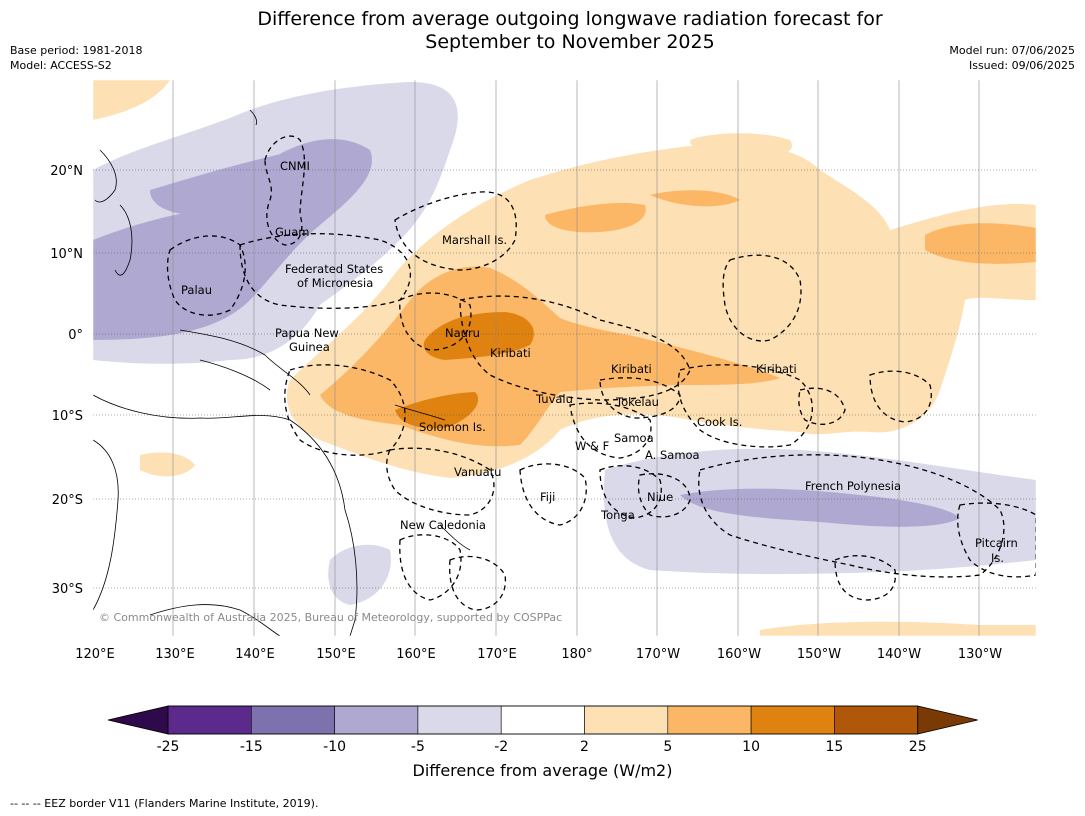 The height and width of the screenshot is (816, 1085). What do you see at coordinates (255, 654) in the screenshot?
I see `lon-tick-140e: 140°E` at bounding box center [255, 654].